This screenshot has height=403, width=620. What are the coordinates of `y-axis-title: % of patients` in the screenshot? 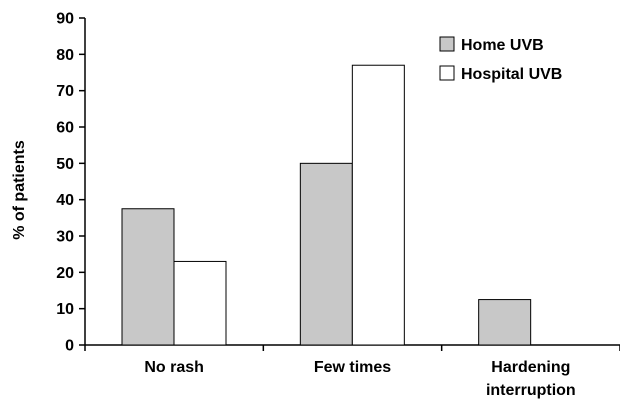 It's located at (19, 190).